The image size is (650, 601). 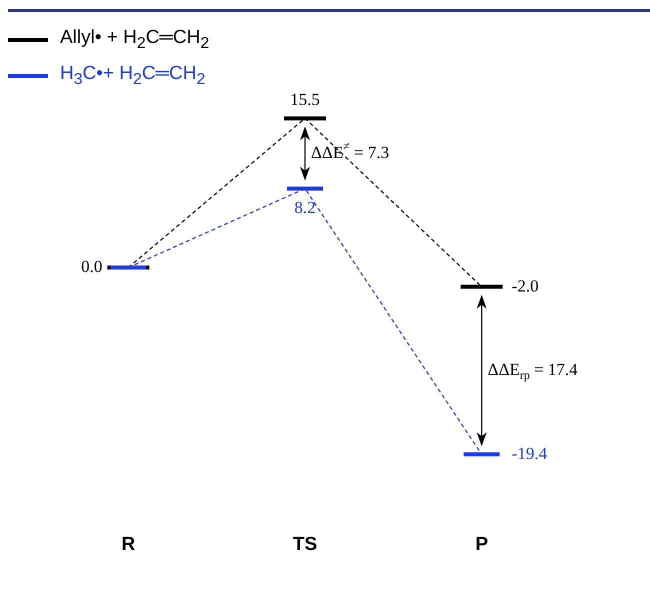 I want to click on data-label: -19.4, so click(x=530, y=453).